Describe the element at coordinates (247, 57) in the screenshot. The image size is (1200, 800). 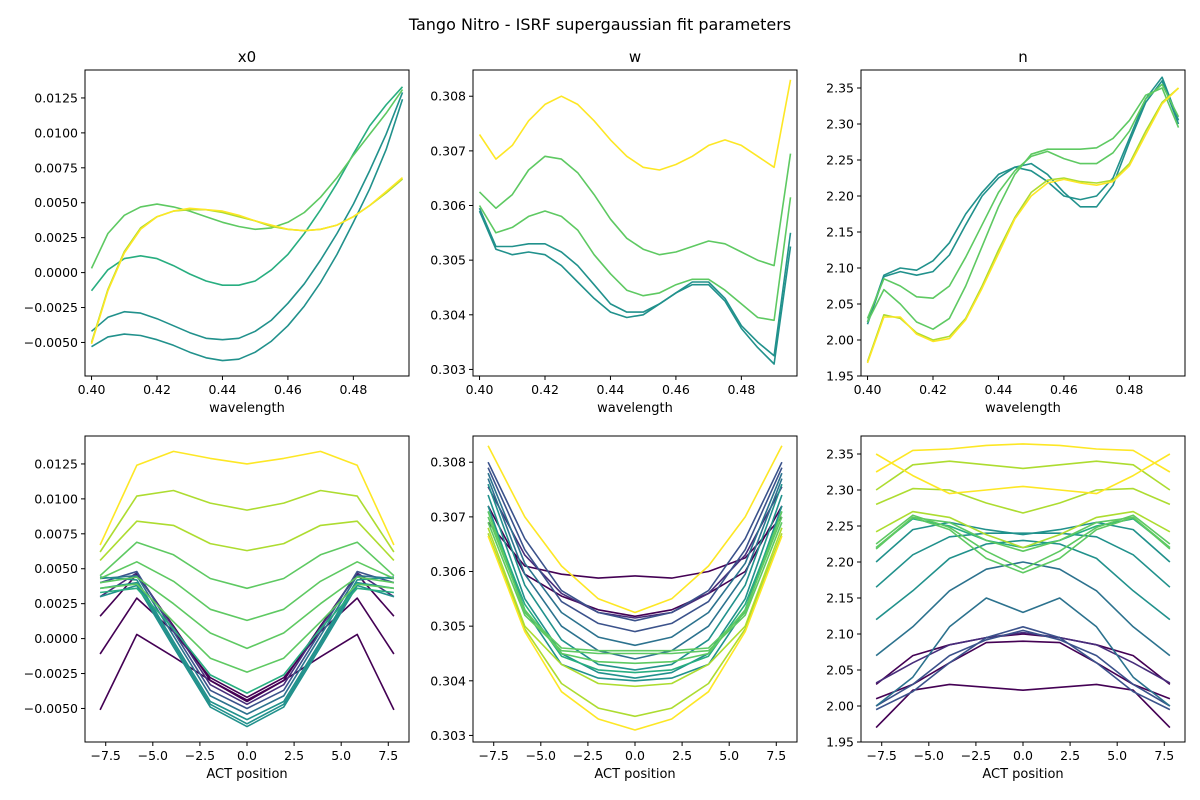
I see `chart-title: x0` at that location.